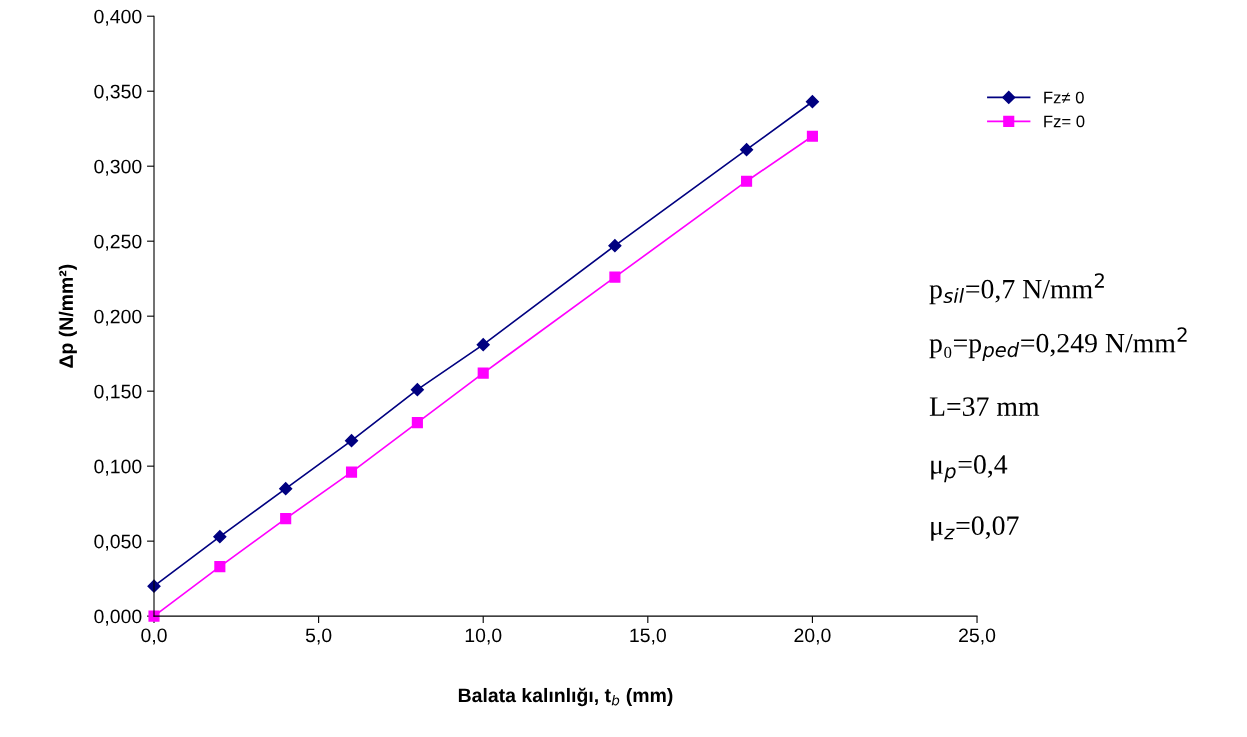 The height and width of the screenshot is (737, 1247). I want to click on annotation: μ$_{p}$=0,4, so click(969, 469).